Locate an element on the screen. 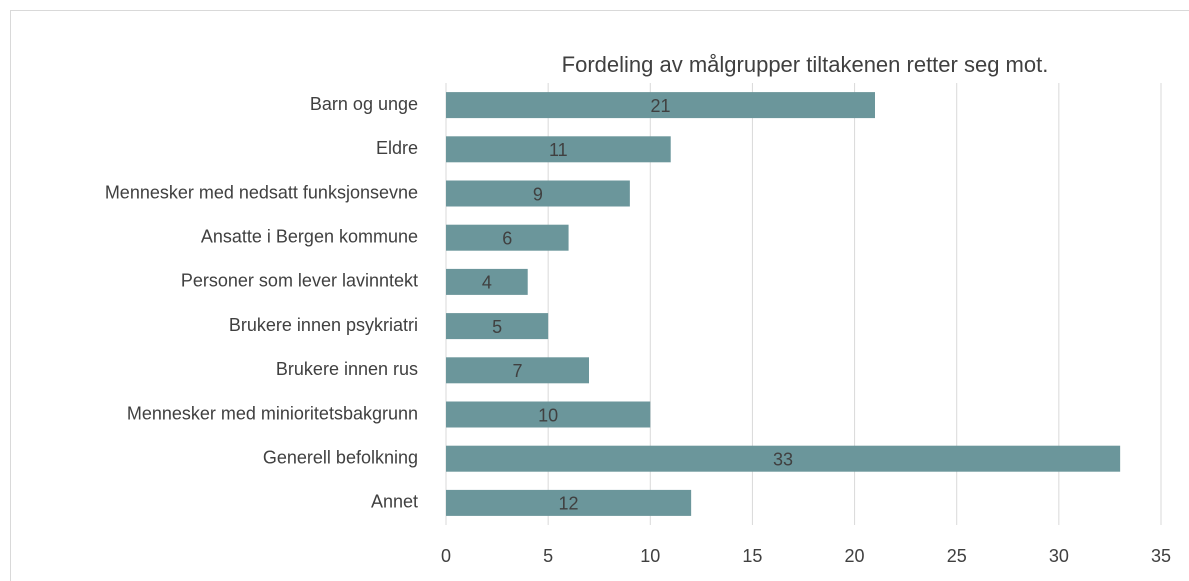  x-tick-label: 5 is located at coordinates (548, 556).